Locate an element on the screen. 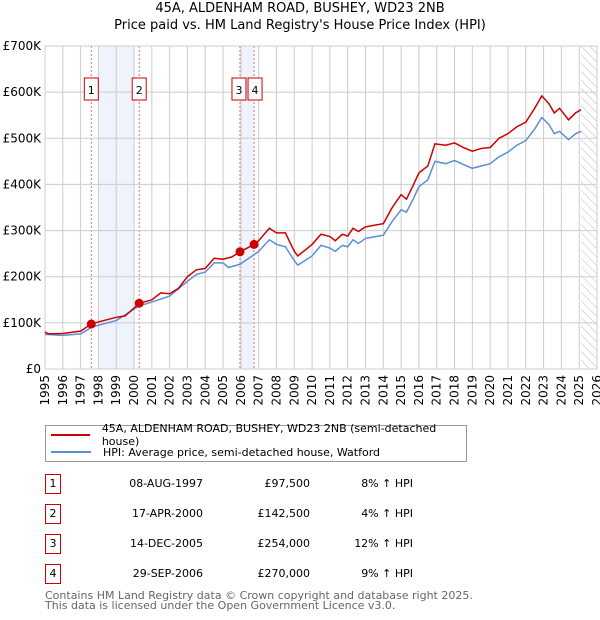 The width and height of the screenshot is (600, 620). x-tick-label: 2021 is located at coordinates (508, 390).